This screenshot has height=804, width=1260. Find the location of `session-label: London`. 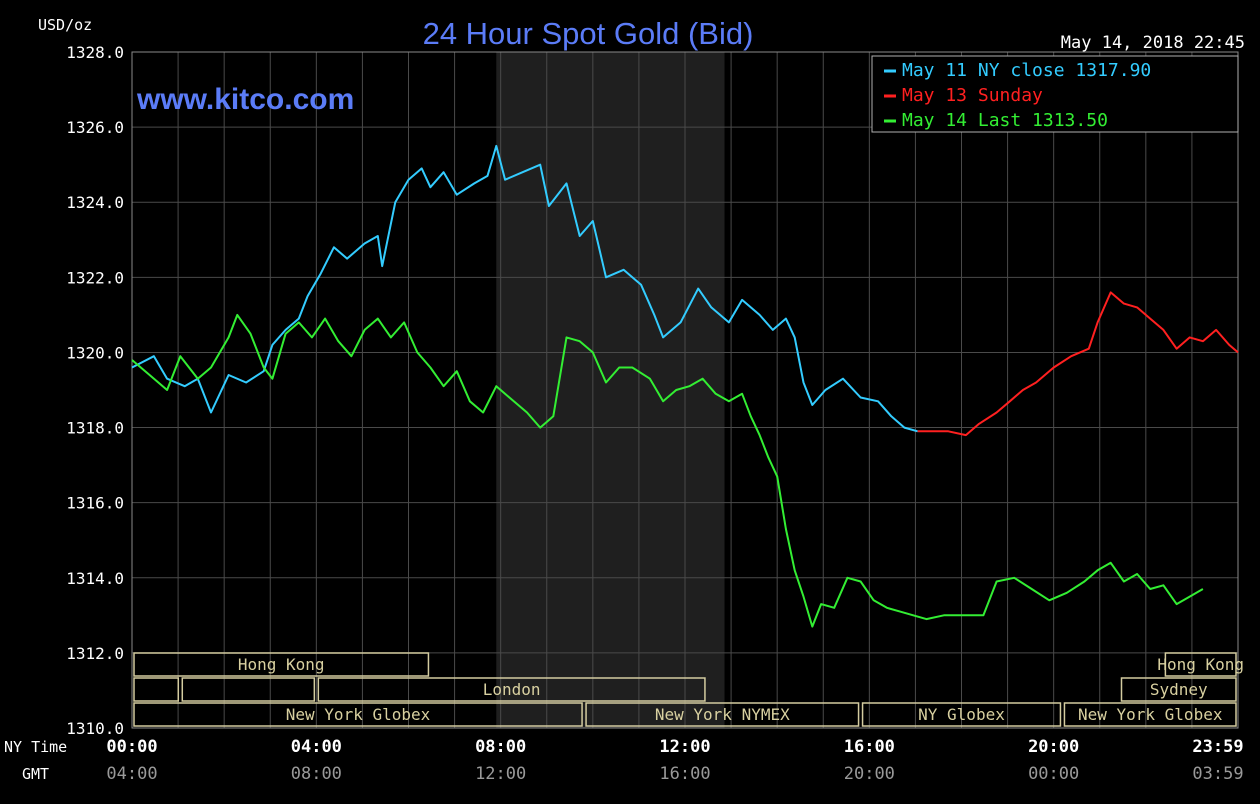

session-label: London is located at coordinates (512, 689).